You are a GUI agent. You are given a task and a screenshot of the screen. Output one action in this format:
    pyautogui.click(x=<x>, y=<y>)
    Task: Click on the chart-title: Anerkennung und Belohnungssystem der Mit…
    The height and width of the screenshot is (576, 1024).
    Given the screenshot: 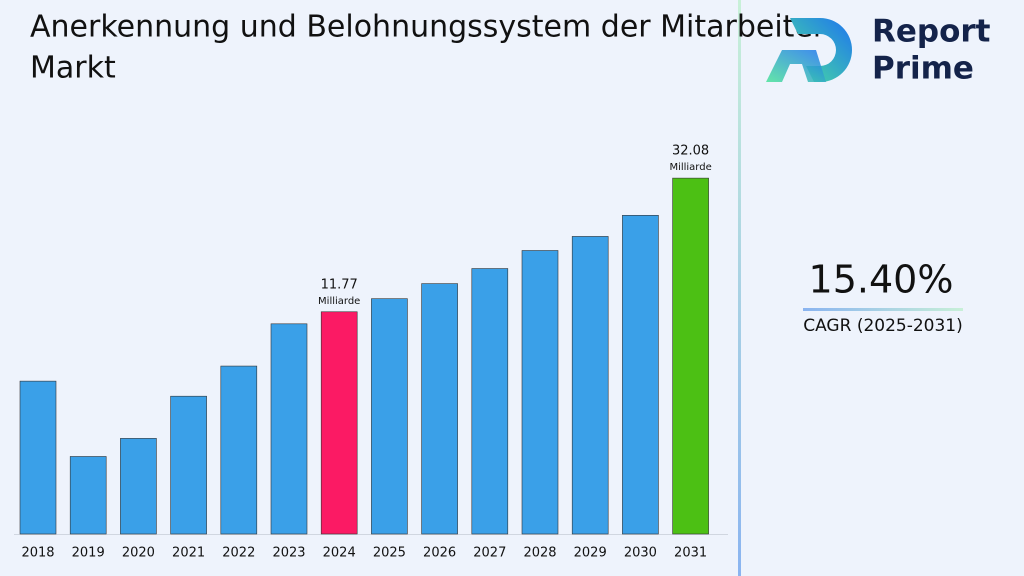 What is the action you would take?
    pyautogui.click(x=428, y=27)
    